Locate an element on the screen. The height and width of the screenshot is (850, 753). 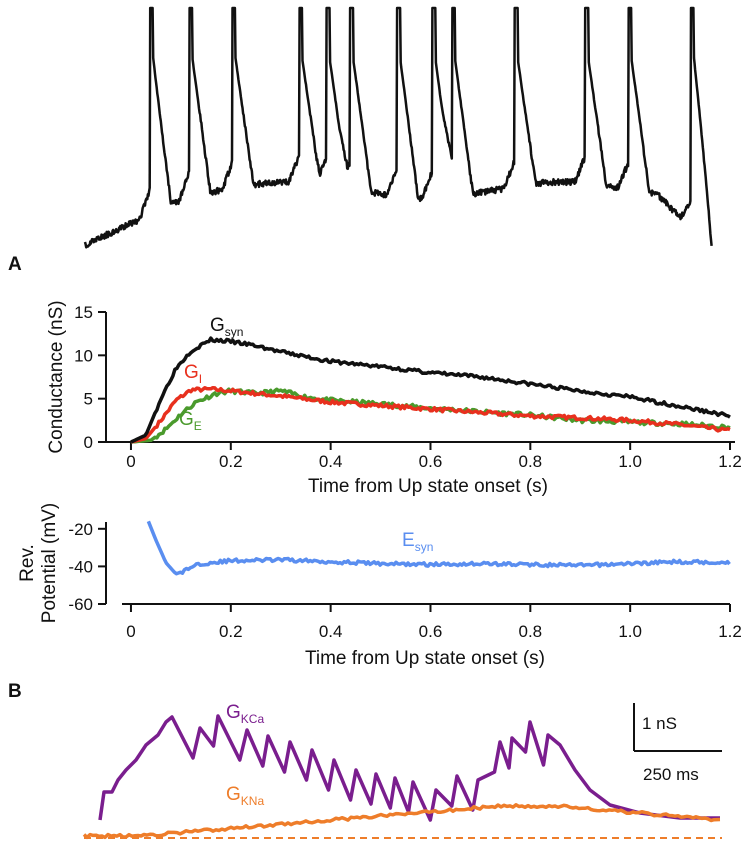
reversal-x-tick-label: 1.0 is located at coordinates (630, 631).